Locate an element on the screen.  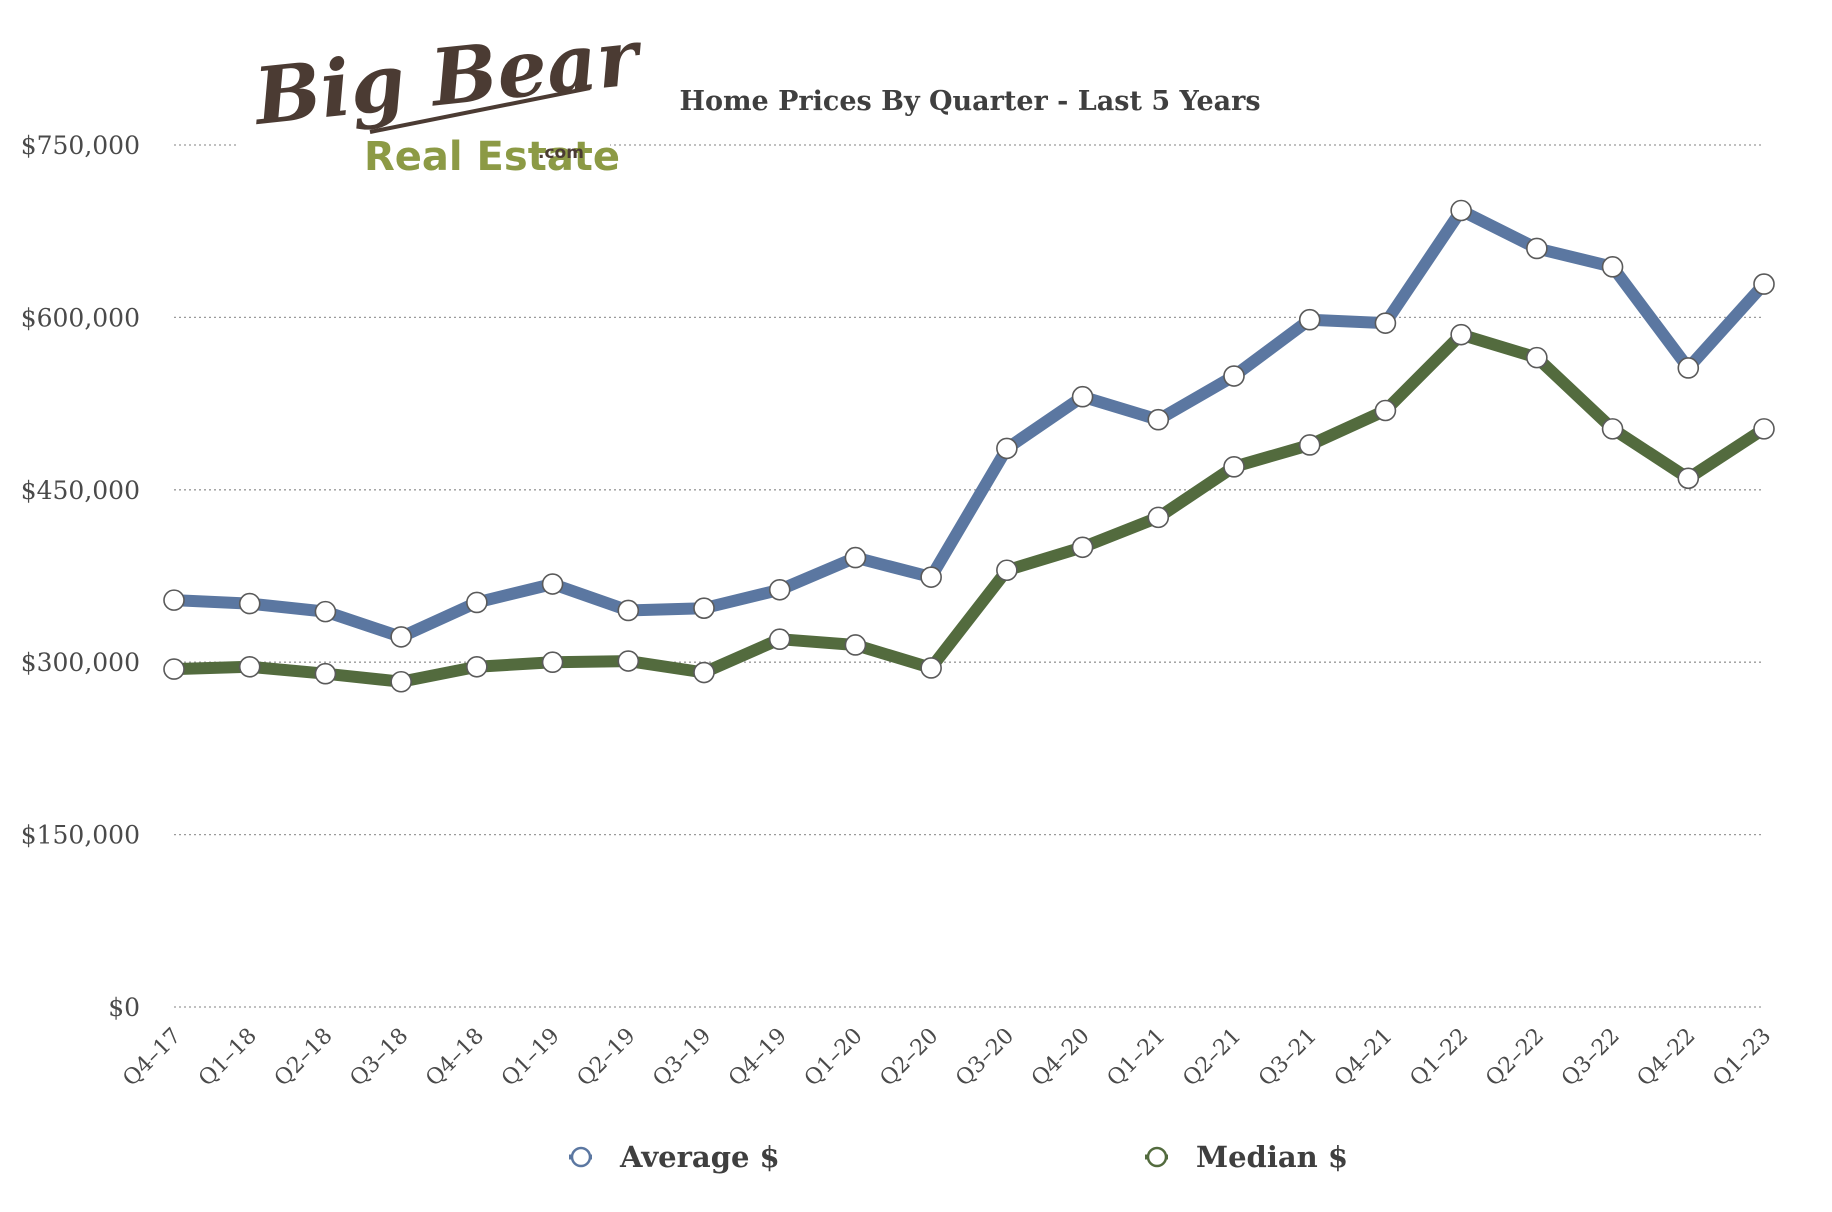
x-tick-label: Q3–22 is located at coordinates (1591, 1058).